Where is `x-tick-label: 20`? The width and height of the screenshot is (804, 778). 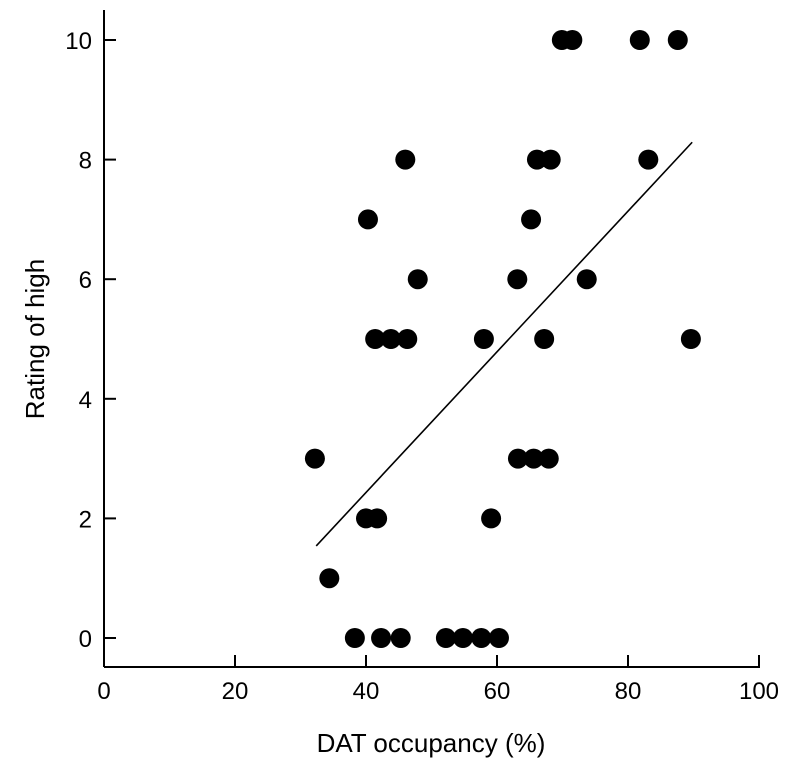 x-tick-label: 20 is located at coordinates (235, 691).